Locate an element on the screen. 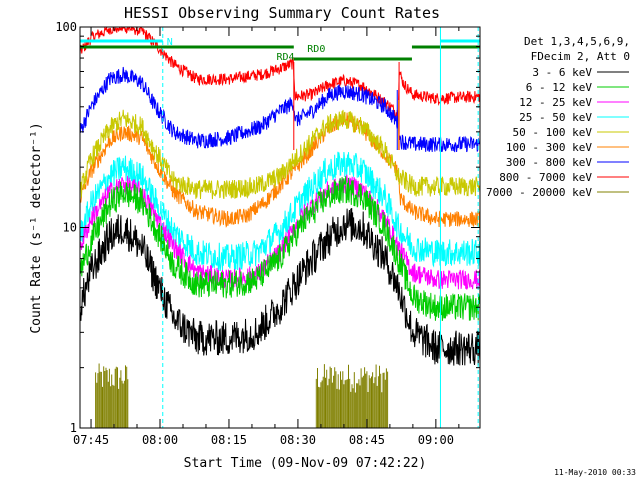 This screenshot has width=640, height=480. x-tick-label-3: 08:30 is located at coordinates (298, 440).